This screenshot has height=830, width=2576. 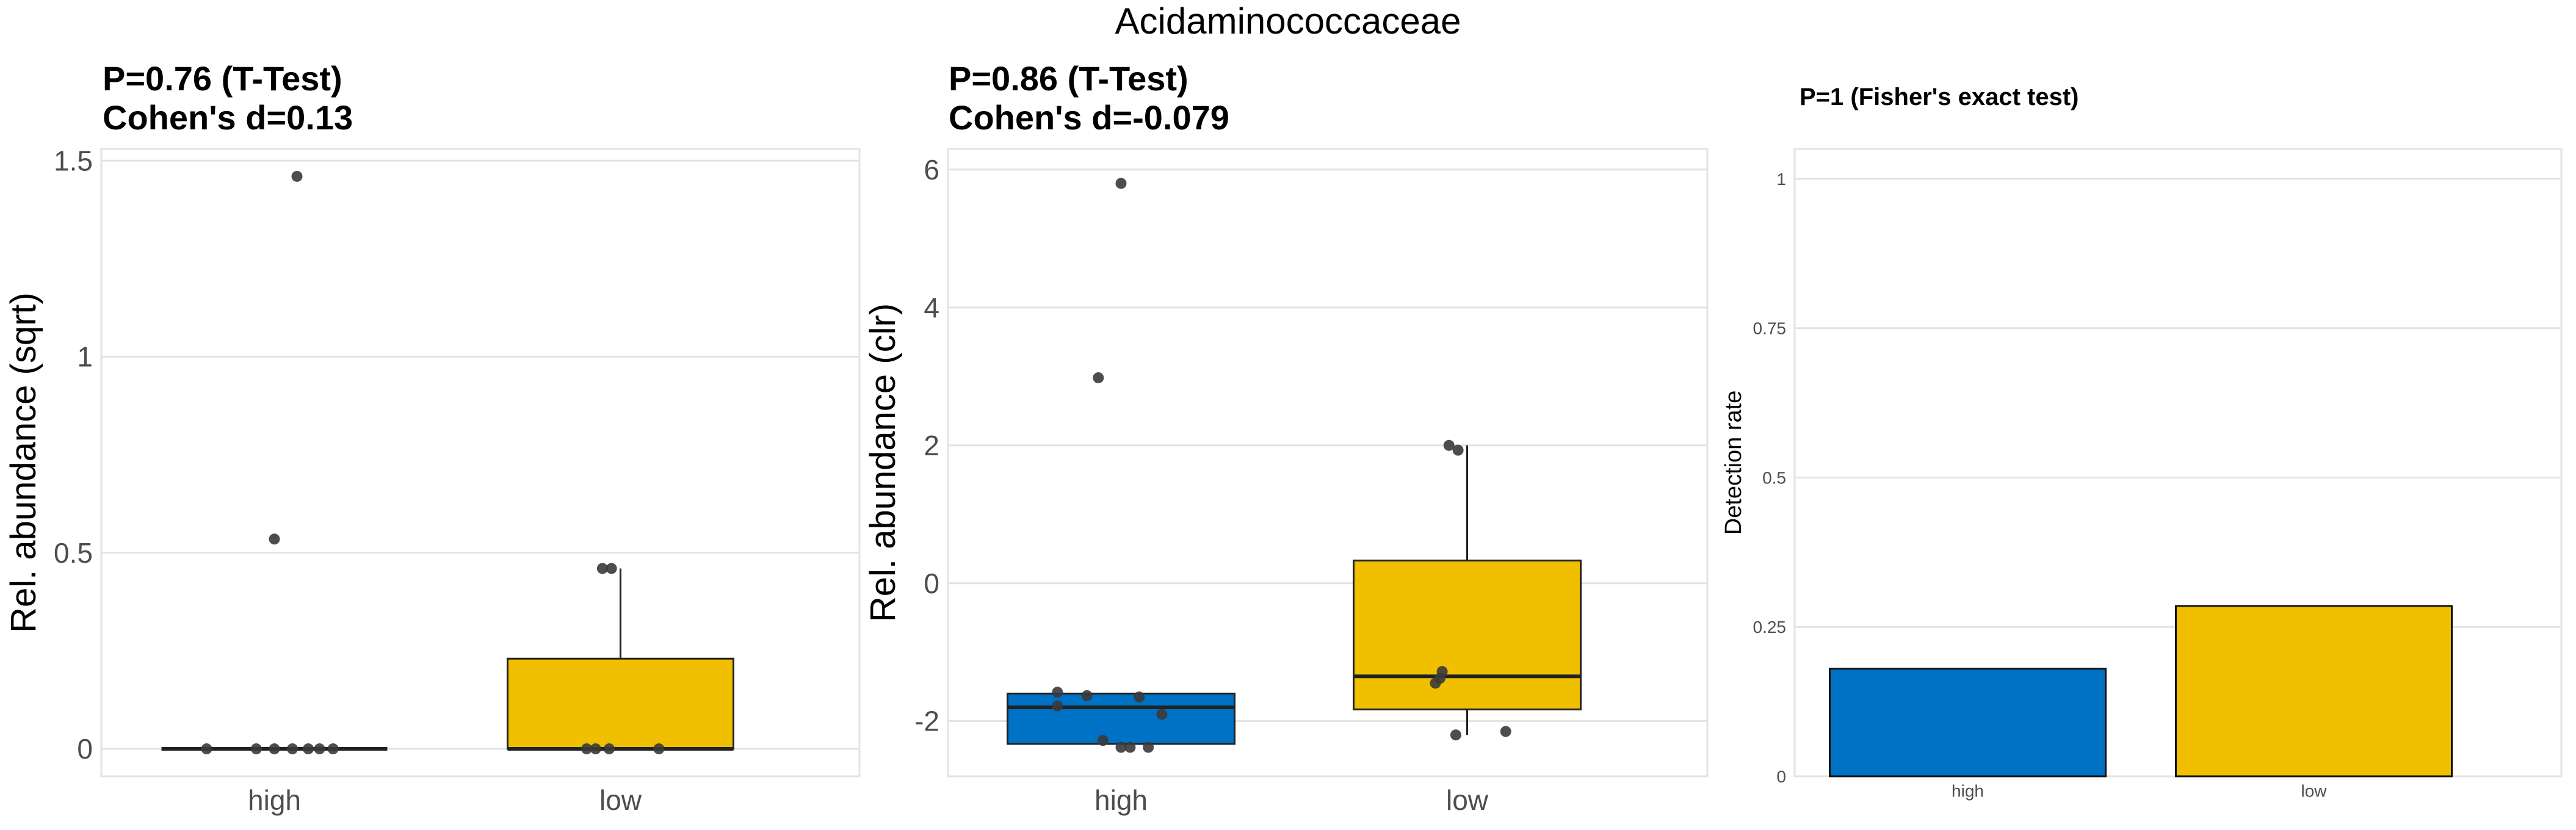 I want to click on clr-x-tick-label-high: high, so click(x=1121, y=800).